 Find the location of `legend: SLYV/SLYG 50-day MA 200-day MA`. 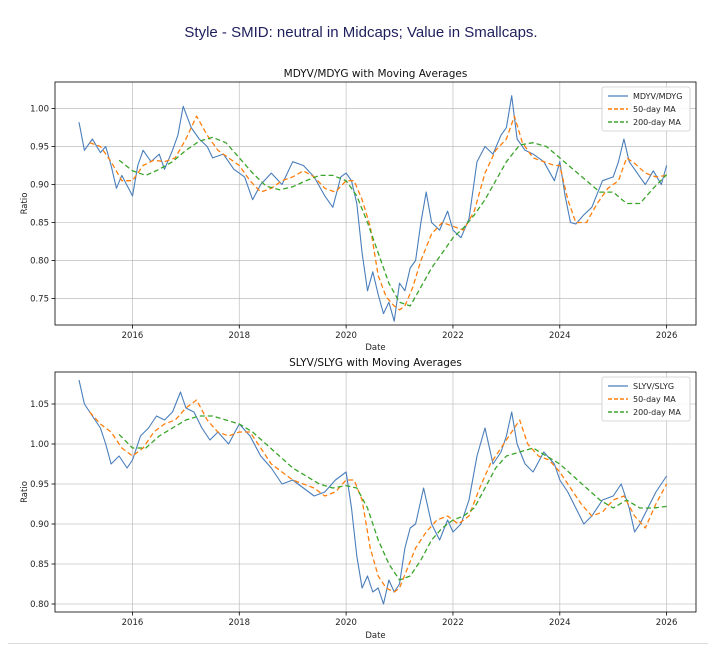

legend: SLYV/SLYG 50-day MA 200-day MA is located at coordinates (646, 399).